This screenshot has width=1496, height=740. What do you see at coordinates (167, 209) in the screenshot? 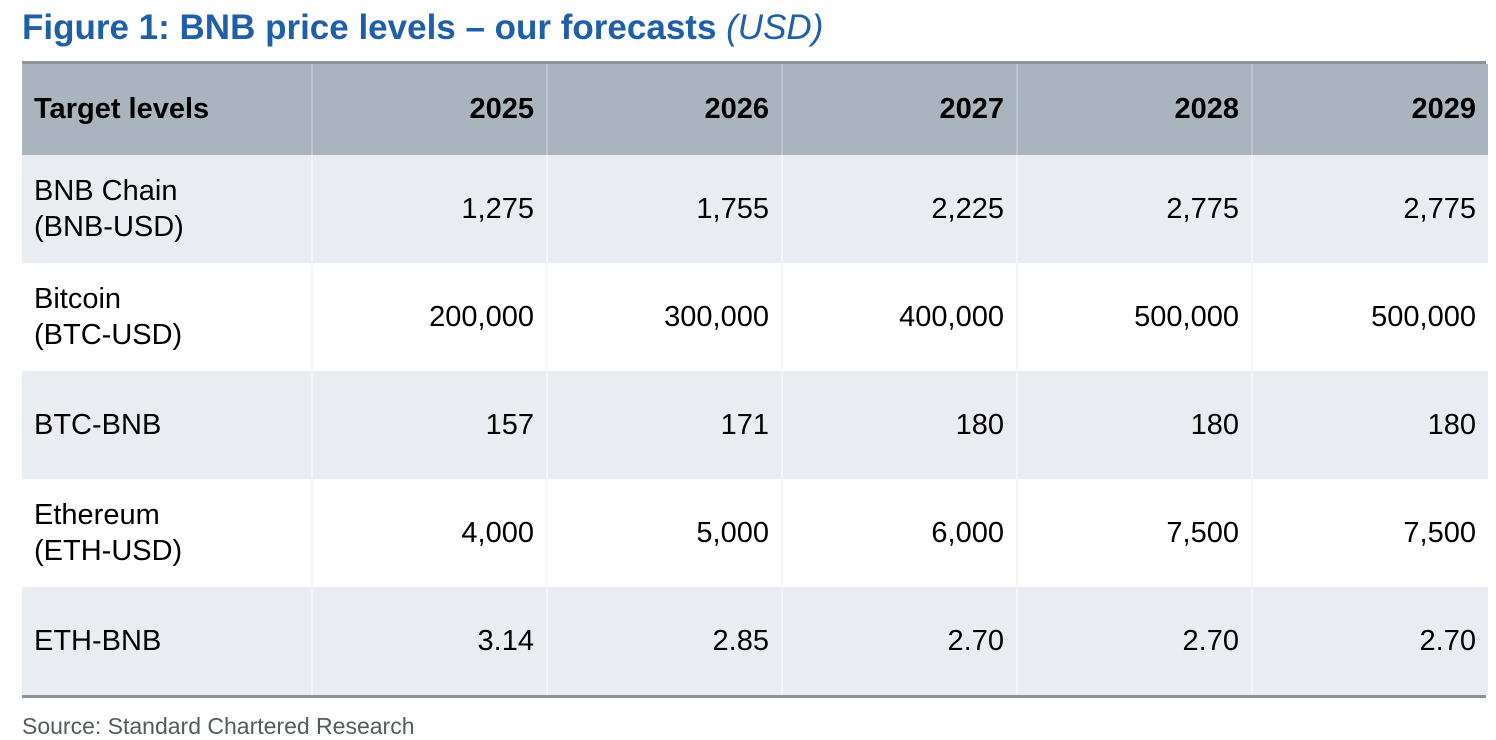
I see `row-label: BNB Chain (BNB-USD)` at bounding box center [167, 209].